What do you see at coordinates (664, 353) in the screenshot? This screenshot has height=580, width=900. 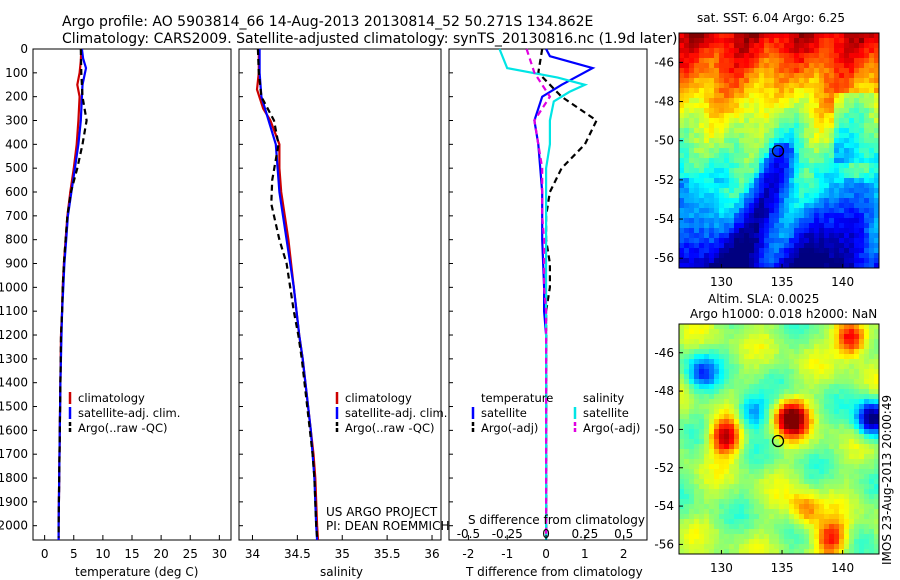 I see `map-y-tick-label: -46` at bounding box center [664, 353].